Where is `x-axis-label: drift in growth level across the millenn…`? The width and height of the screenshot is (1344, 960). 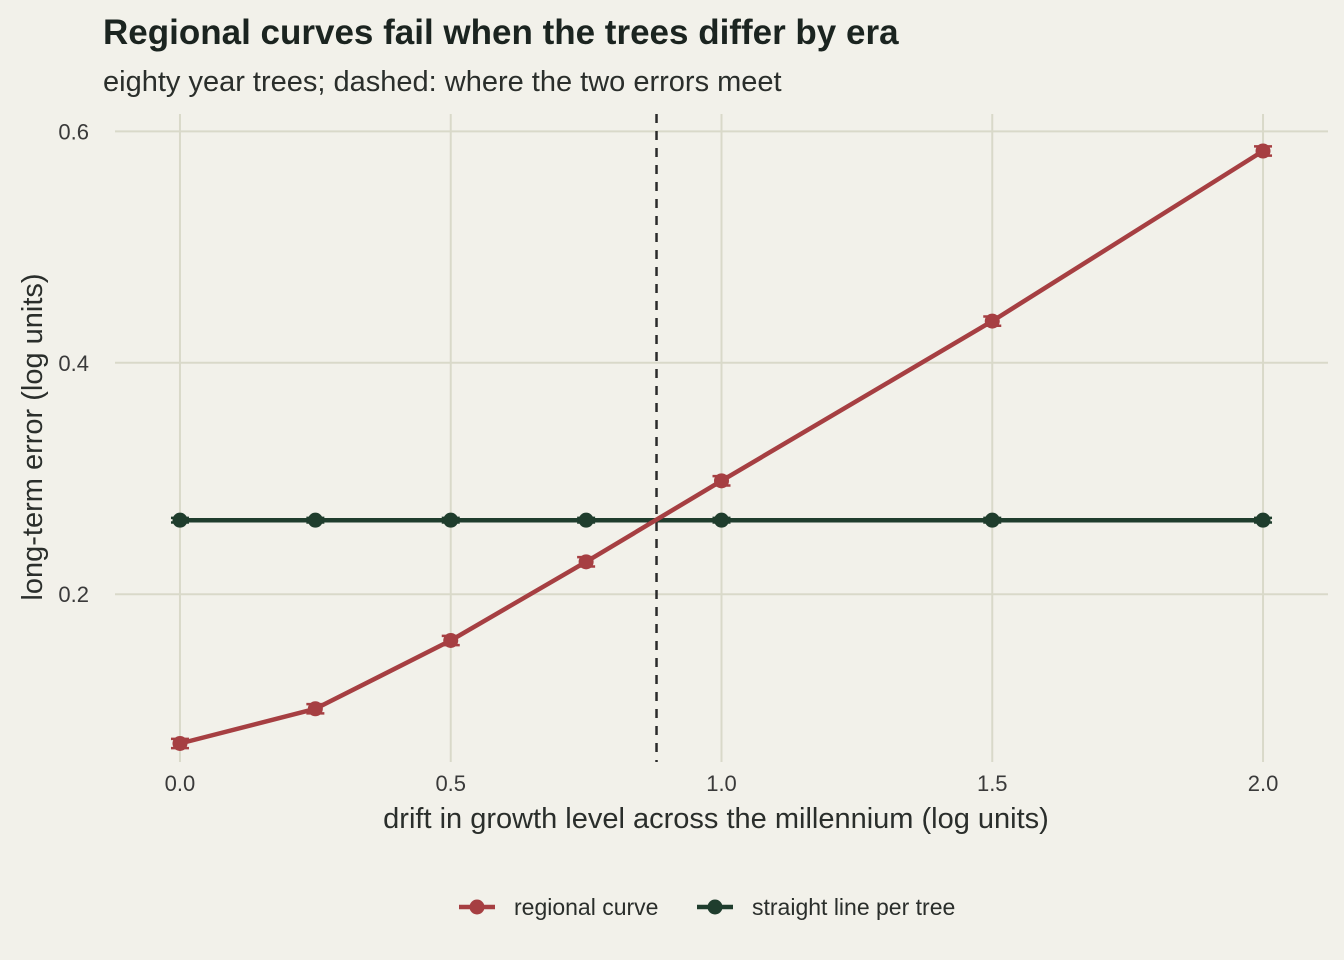
x-axis-label: drift in growth level across the millenn… is located at coordinates (716, 819).